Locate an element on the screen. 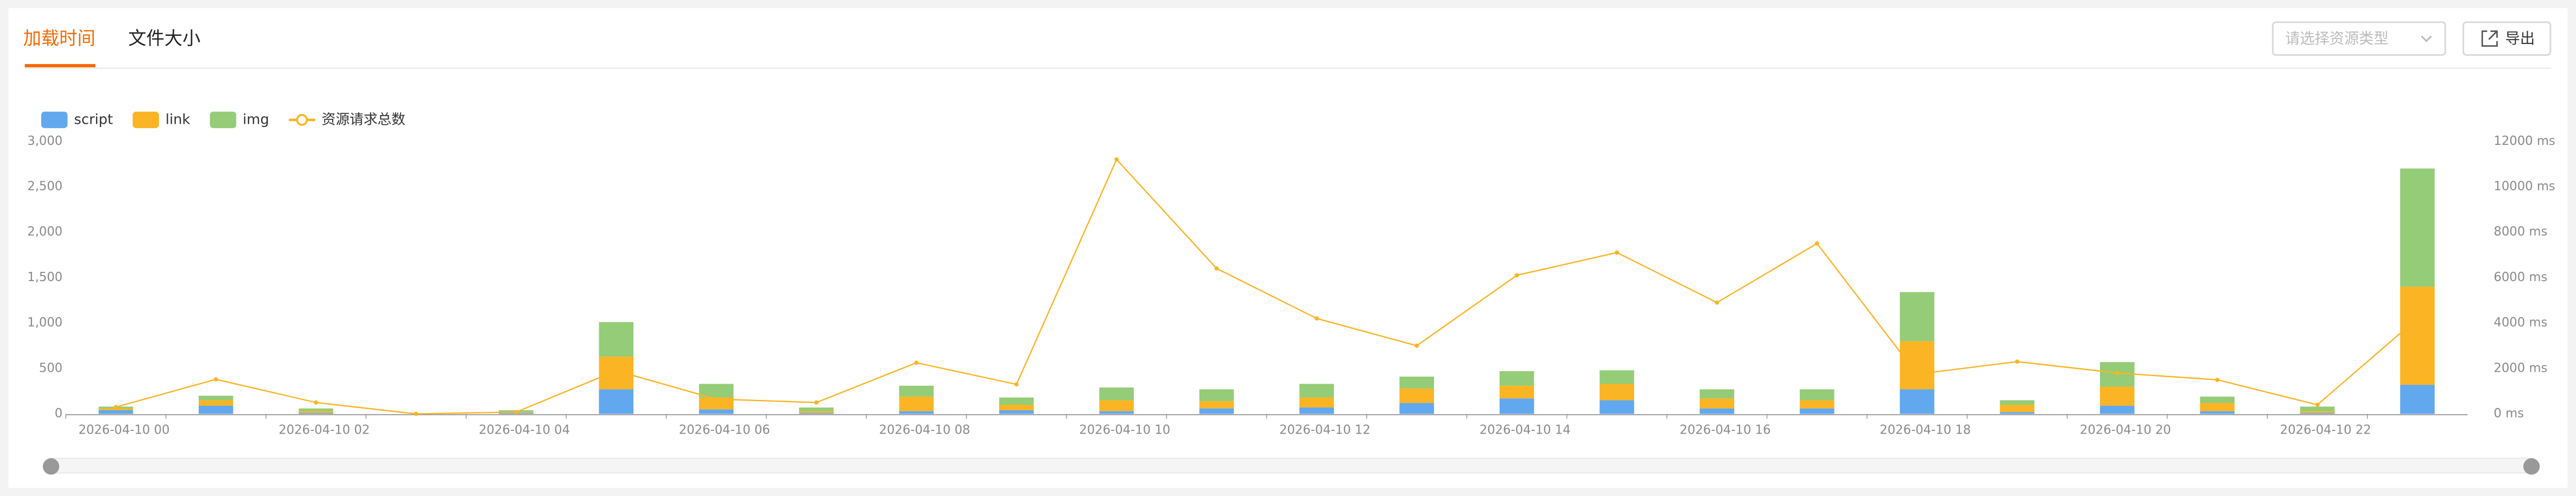 This screenshot has width=2576, height=496. x-tick-label: 2026-04-10 04 is located at coordinates (524, 430).